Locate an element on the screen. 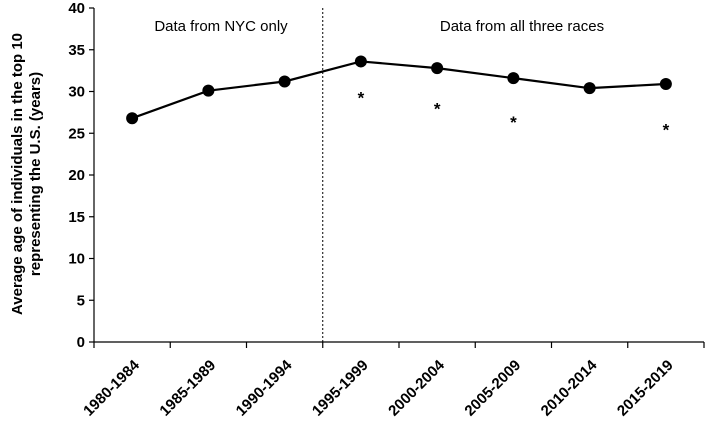  y-tick-label: 15 is located at coordinates (76, 217).